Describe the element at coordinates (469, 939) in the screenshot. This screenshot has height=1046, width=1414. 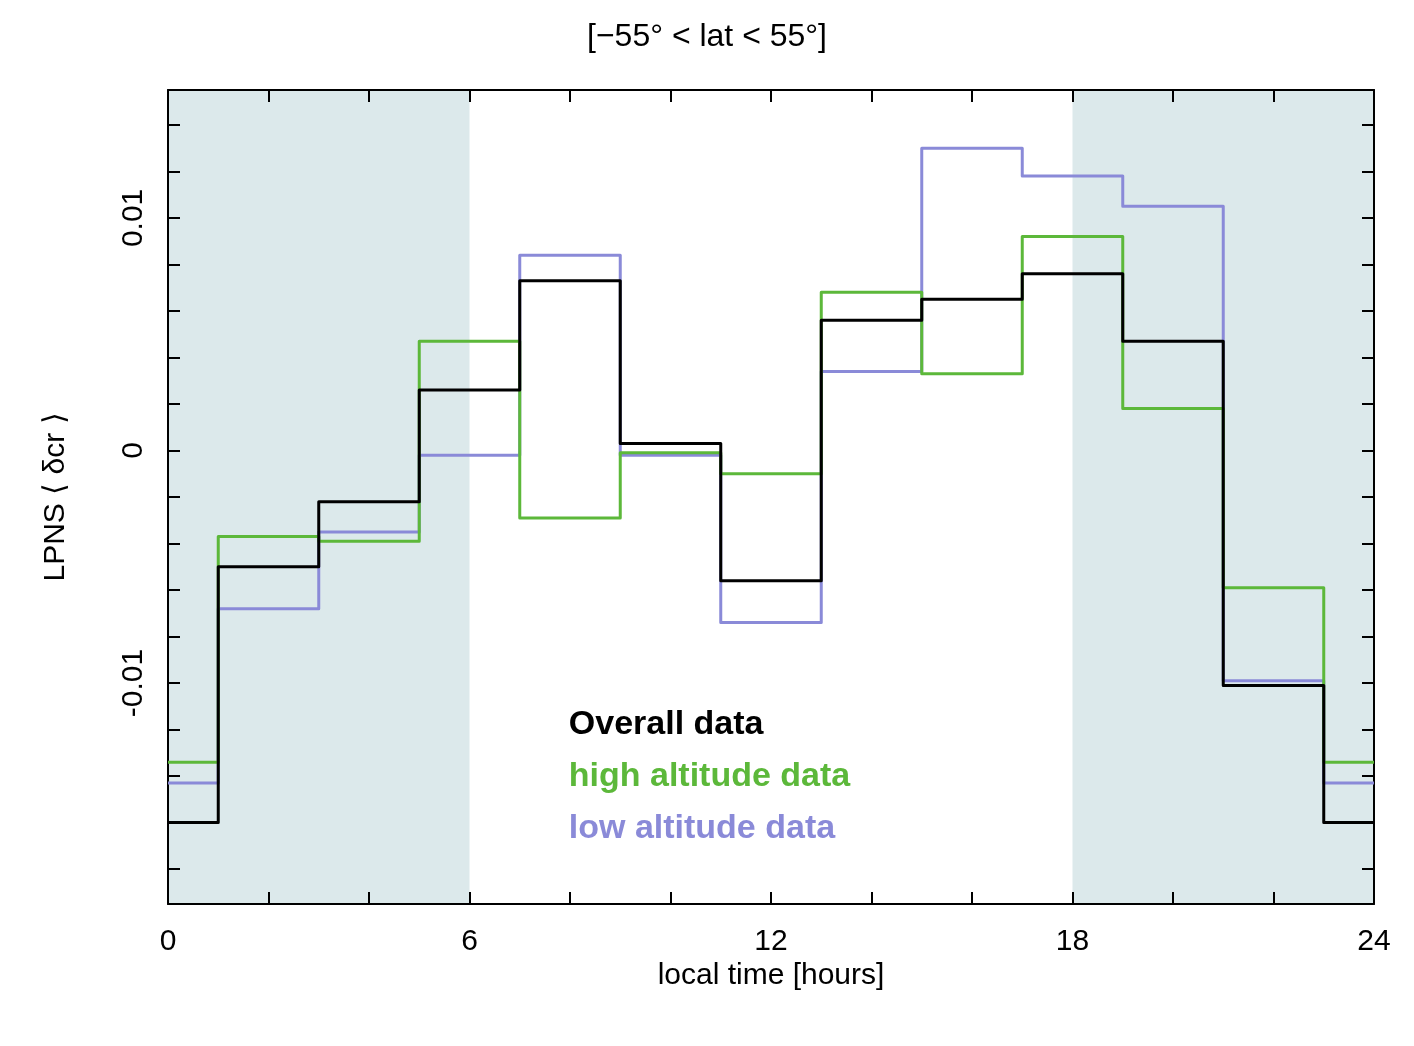
I see `x-tick-label: 6` at that location.